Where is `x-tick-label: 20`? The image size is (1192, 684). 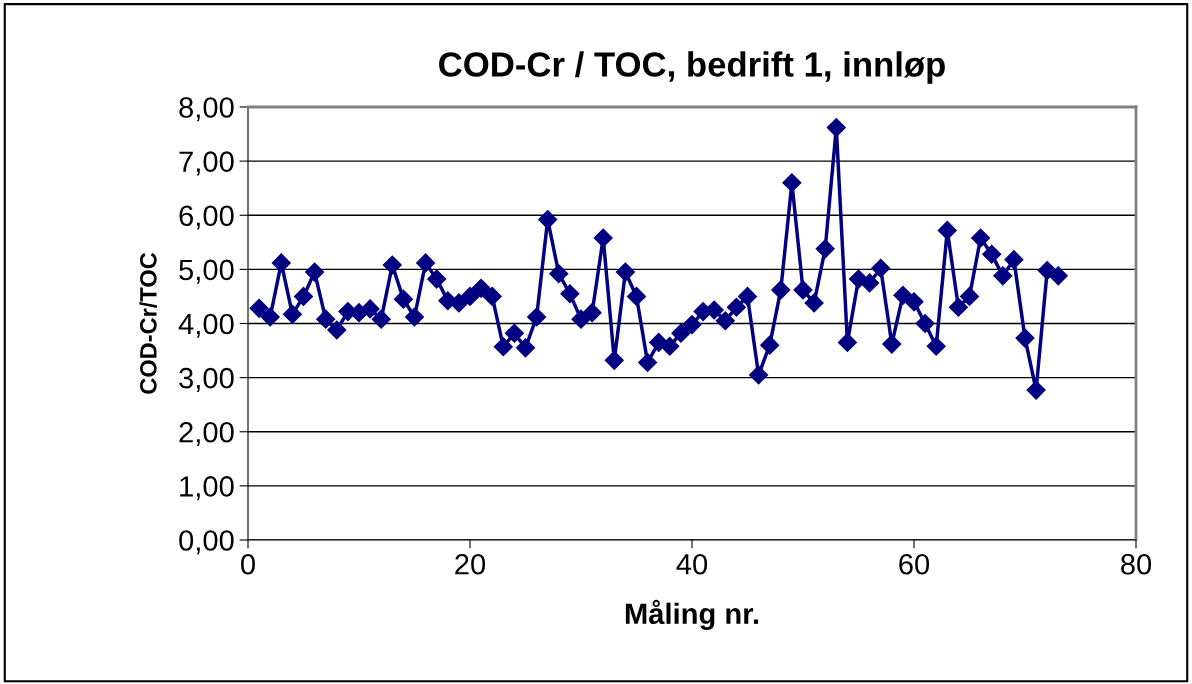 x-tick-label: 20 is located at coordinates (470, 564).